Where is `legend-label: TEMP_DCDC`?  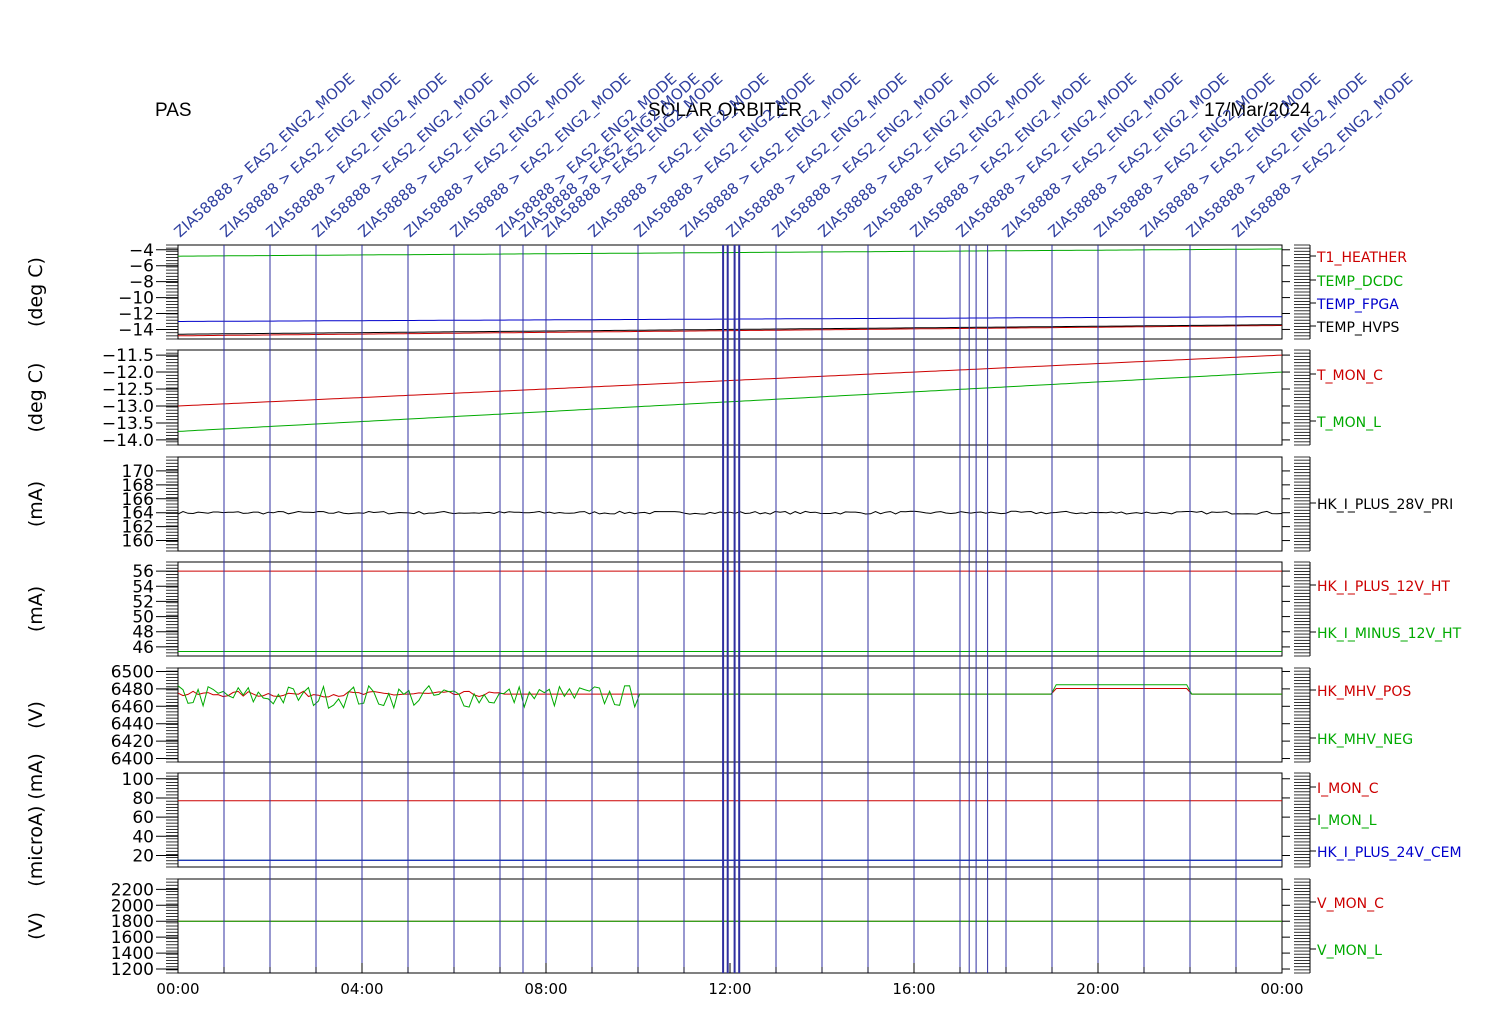 legend-label: TEMP_DCDC is located at coordinates (1359, 282).